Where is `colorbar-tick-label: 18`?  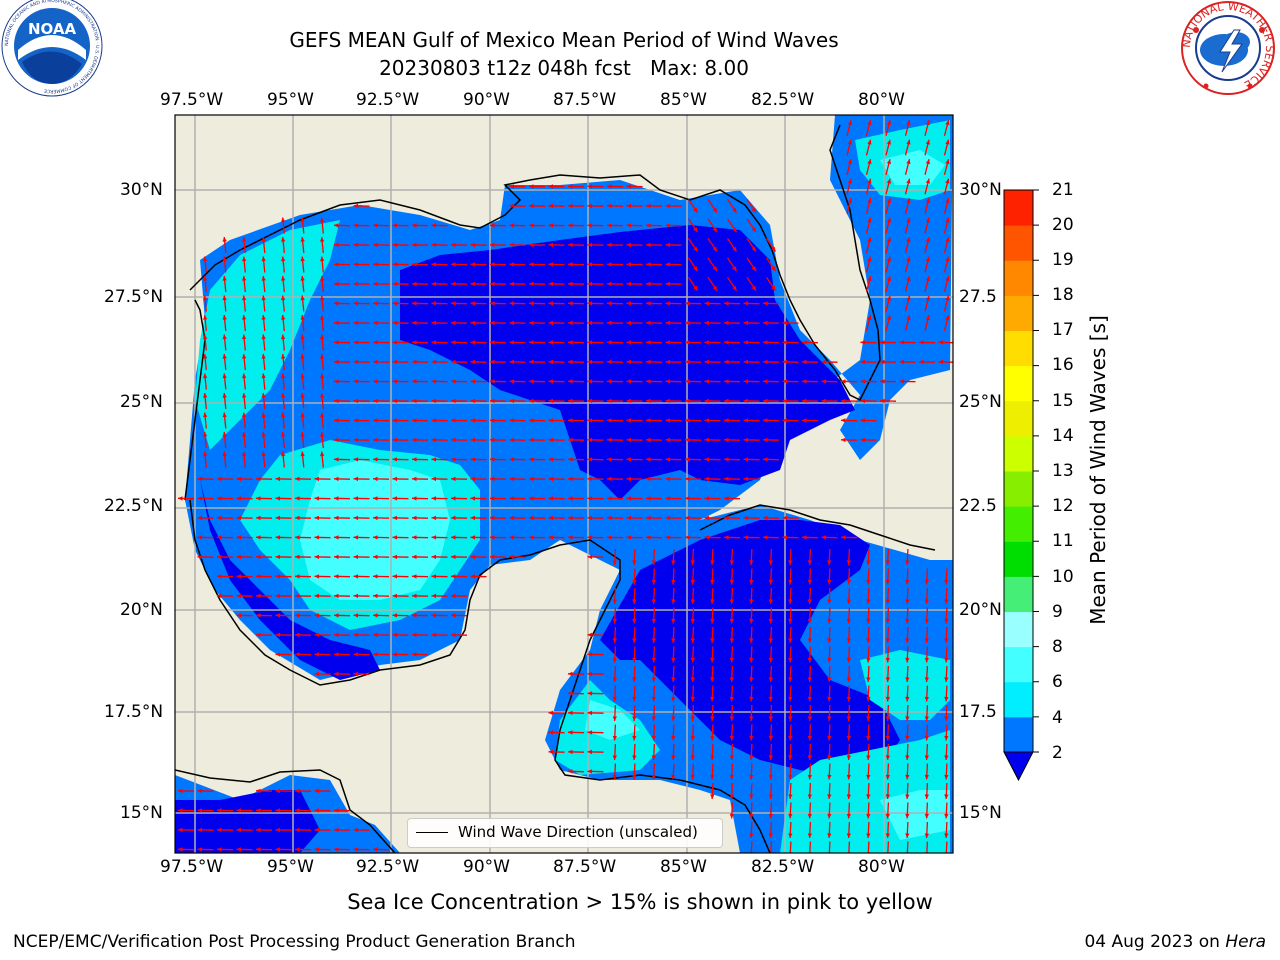
colorbar-tick-label: 18 is located at coordinates (1063, 295).